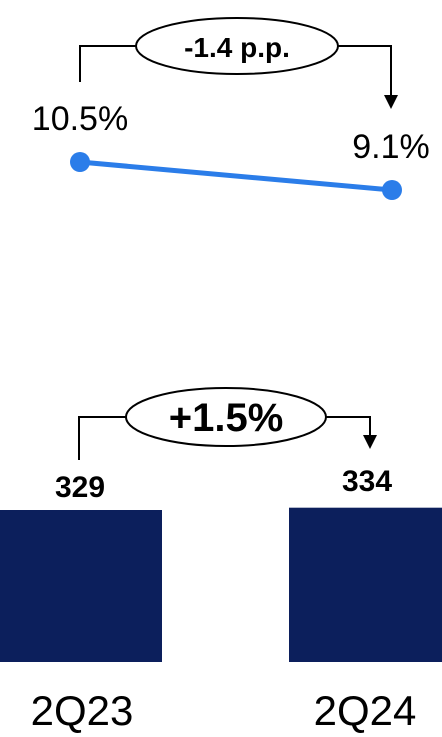 This screenshot has width=442, height=737. I want to click on change-badge-label: +1.5%, so click(226, 418).